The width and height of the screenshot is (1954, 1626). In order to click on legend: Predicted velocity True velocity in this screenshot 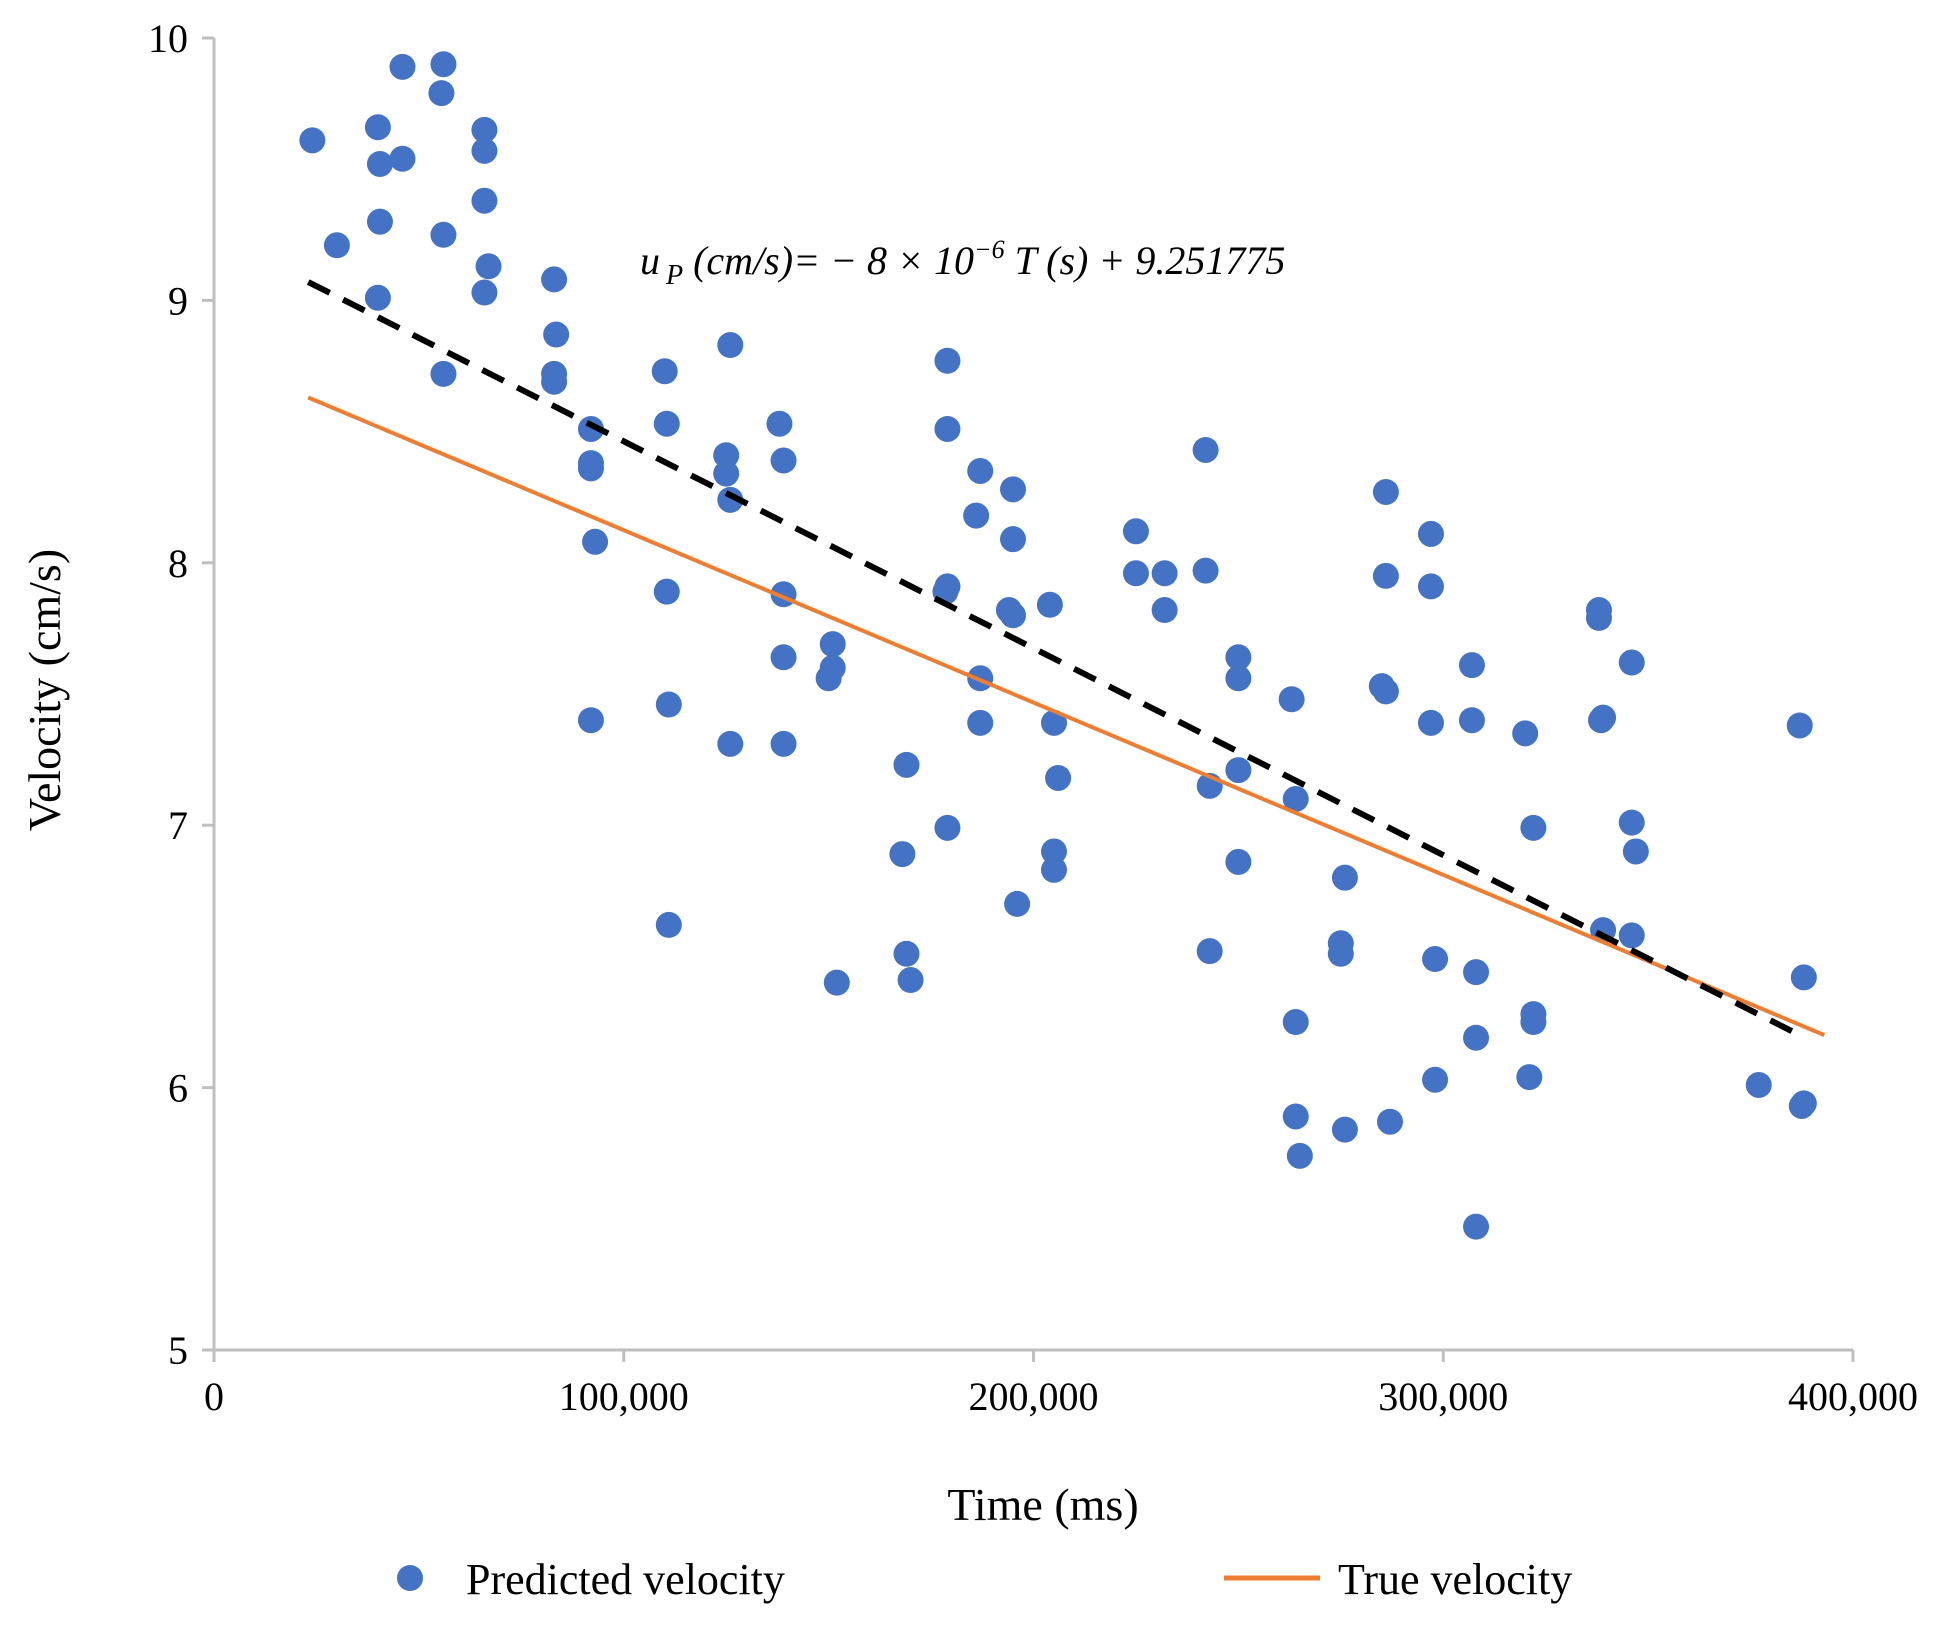, I will do `click(984, 1579)`.